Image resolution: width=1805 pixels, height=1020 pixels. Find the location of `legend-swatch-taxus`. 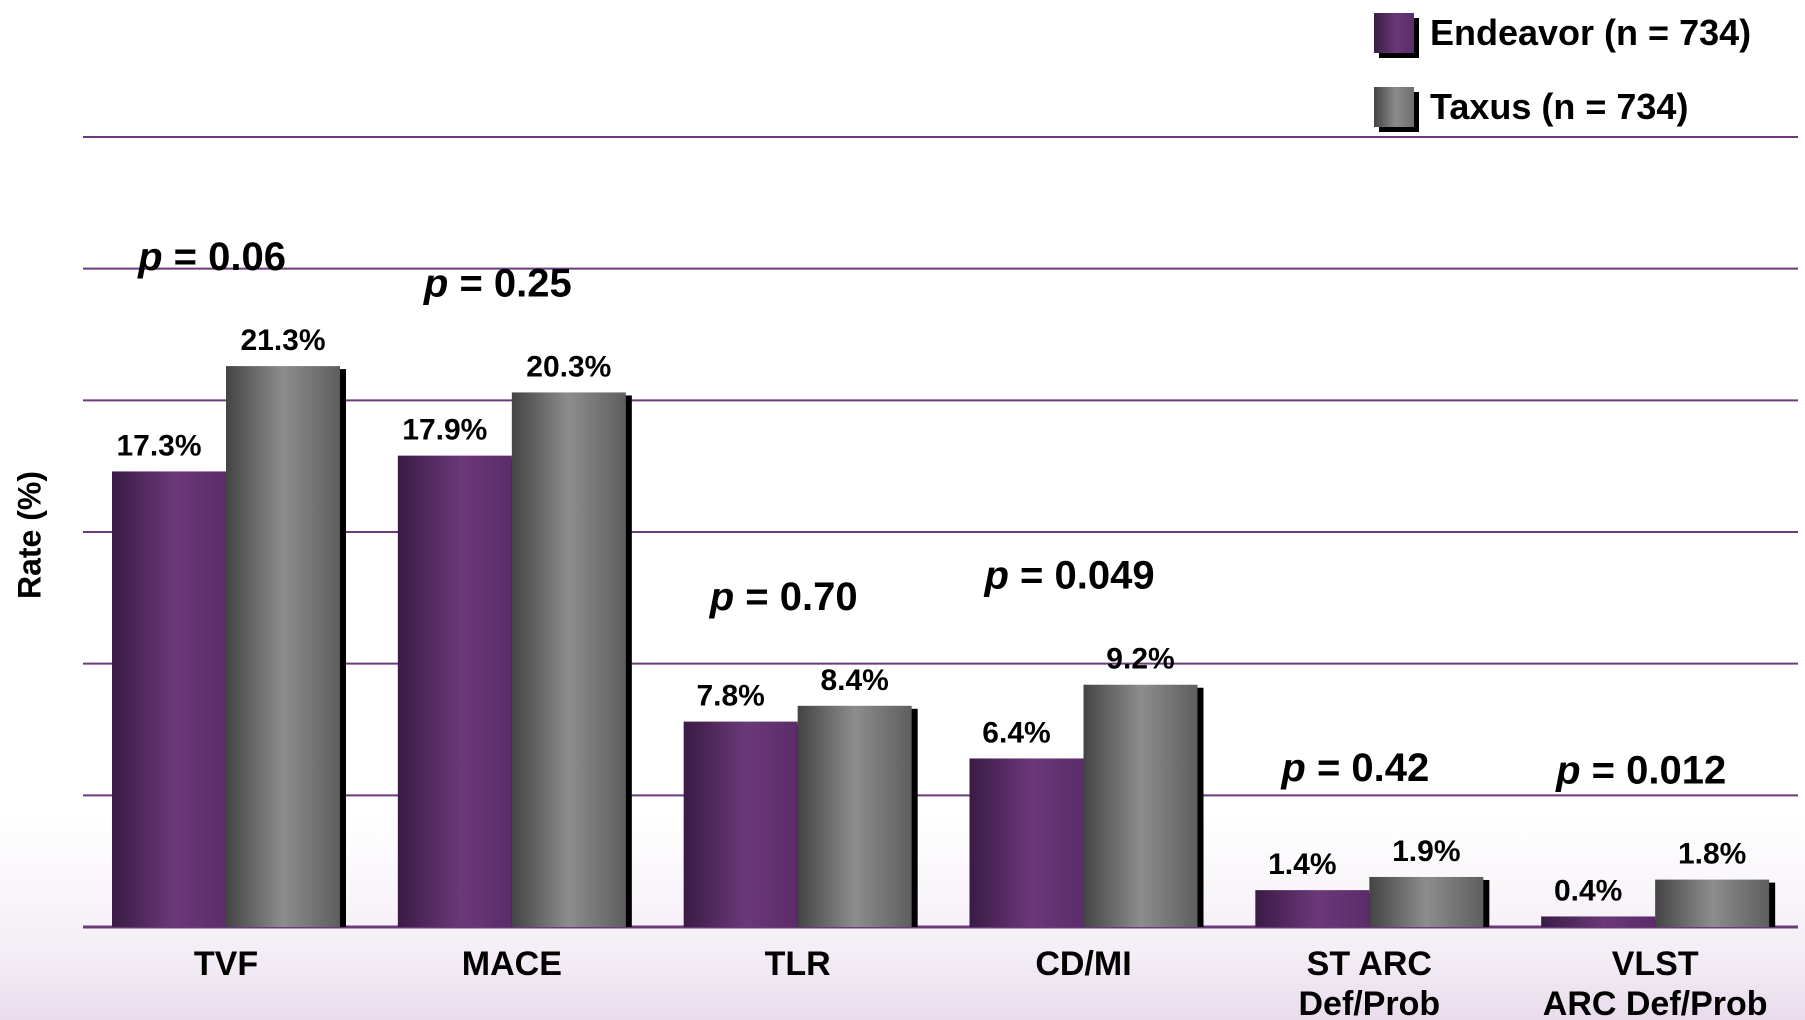

legend-swatch-taxus is located at coordinates (1394, 107).